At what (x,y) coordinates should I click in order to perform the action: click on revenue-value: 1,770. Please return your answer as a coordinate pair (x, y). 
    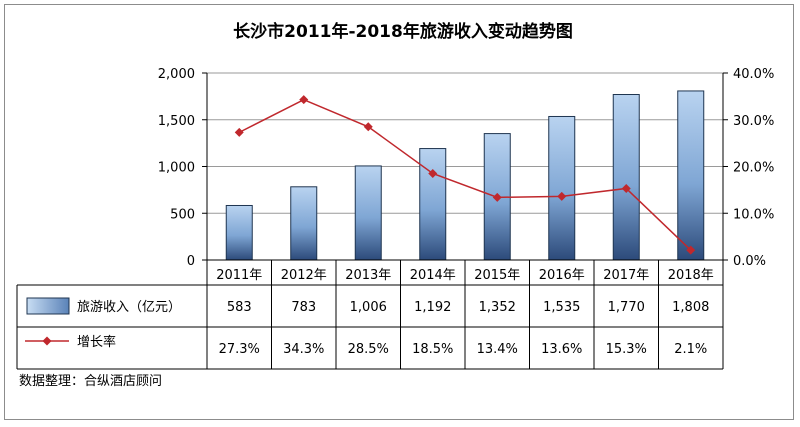
    Looking at the image, I should click on (626, 307).